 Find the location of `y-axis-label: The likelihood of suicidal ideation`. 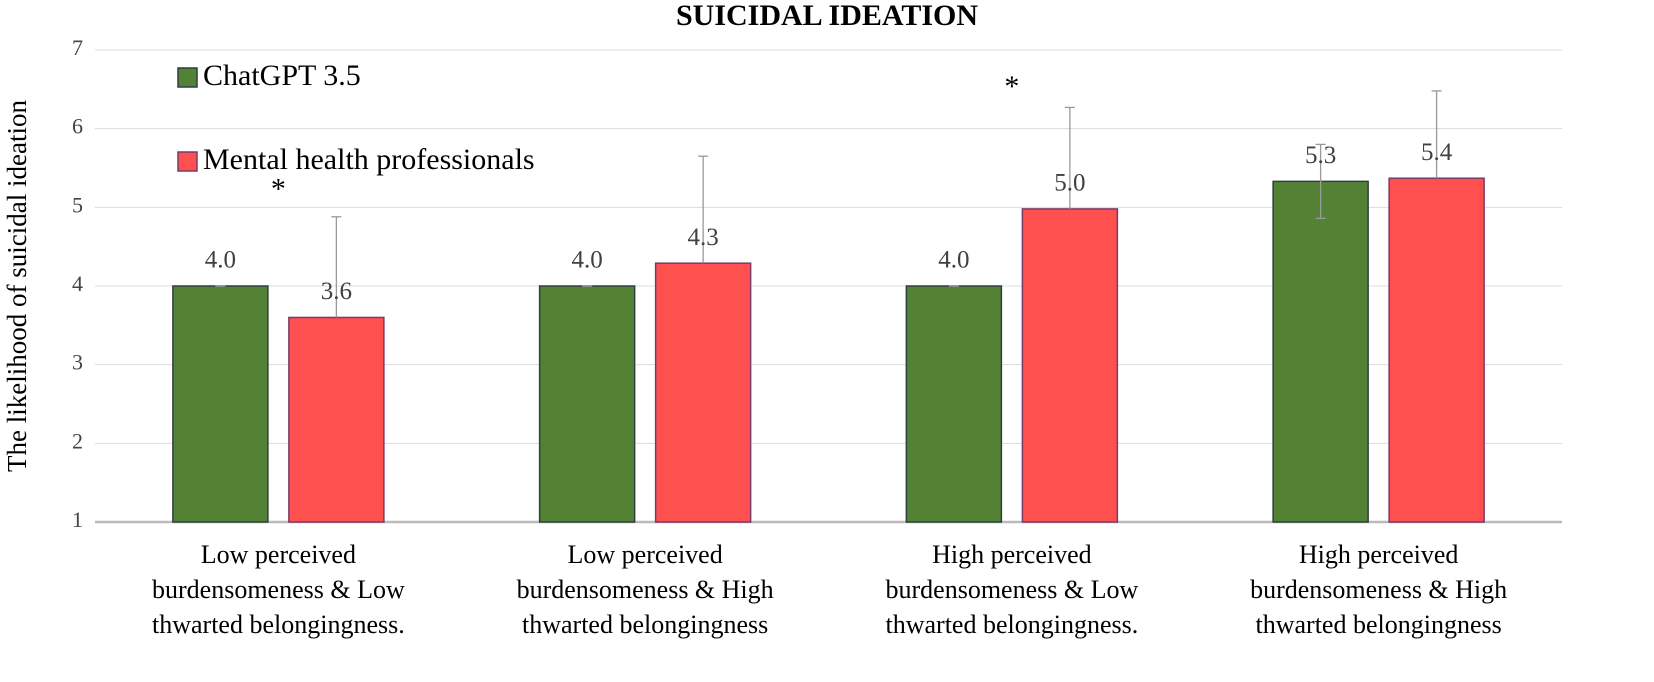

y-axis-label: The likelihood of suicidal ideation is located at coordinates (17, 286).